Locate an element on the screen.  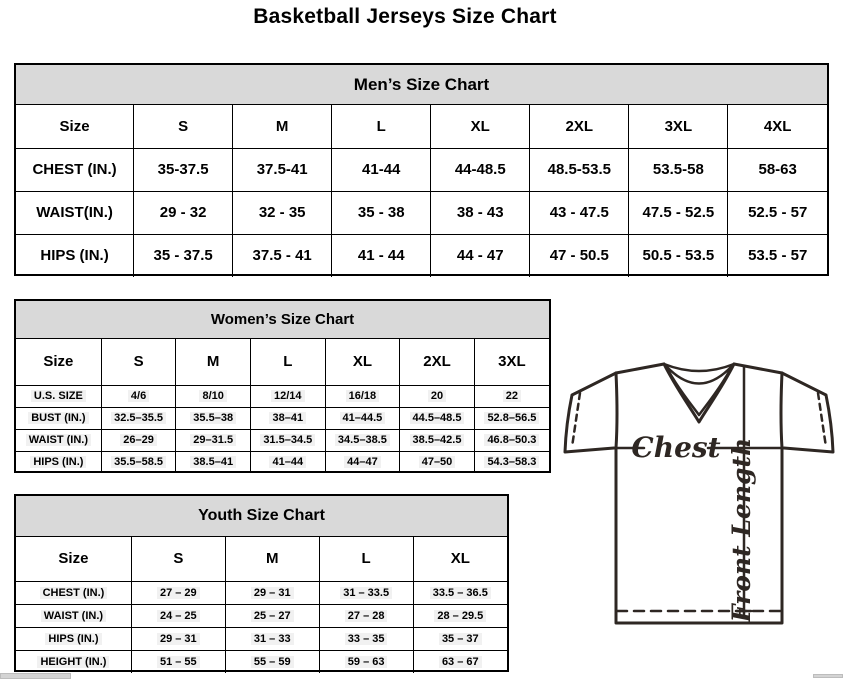
size-value-cell: 50.5 - 53.5 is located at coordinates (678, 255).